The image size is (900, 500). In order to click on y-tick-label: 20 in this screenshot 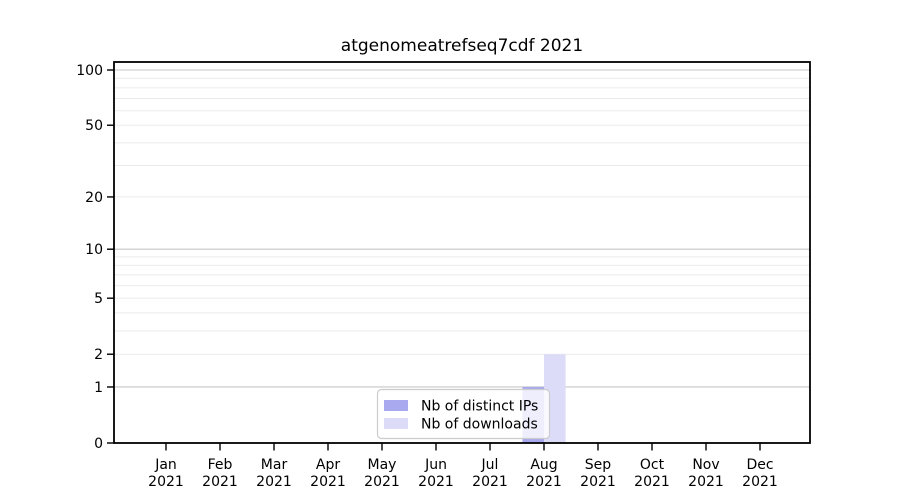, I will do `click(94, 198)`.